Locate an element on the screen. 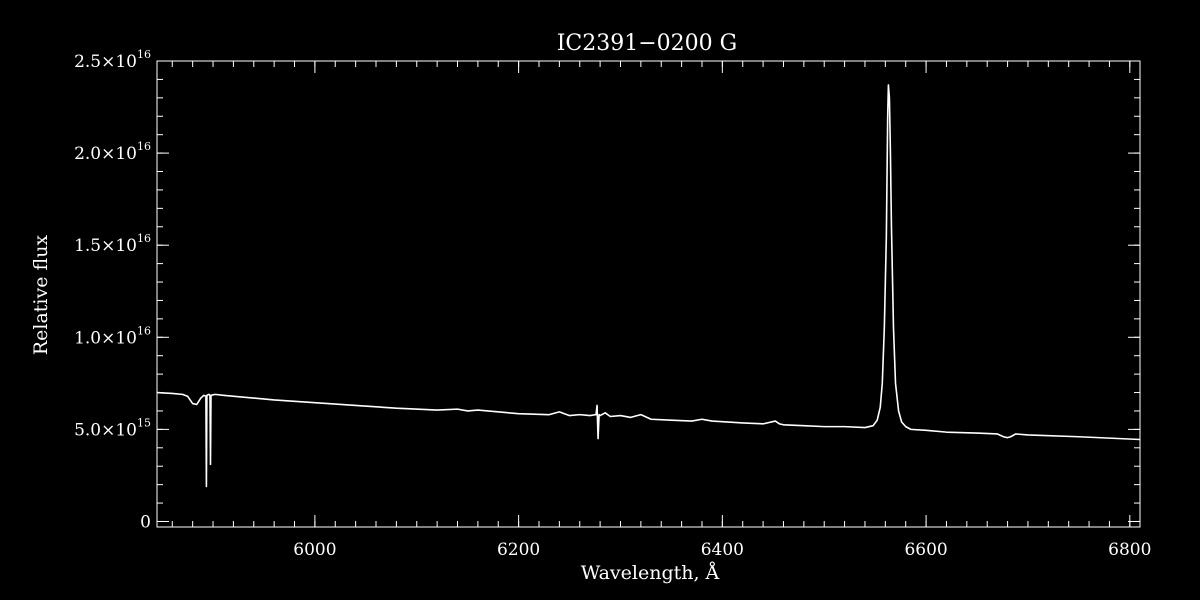 Image resolution: width=1200 pixels, height=600 pixels. y-tick-label: 5.0×10¹⁵ is located at coordinates (112, 428).